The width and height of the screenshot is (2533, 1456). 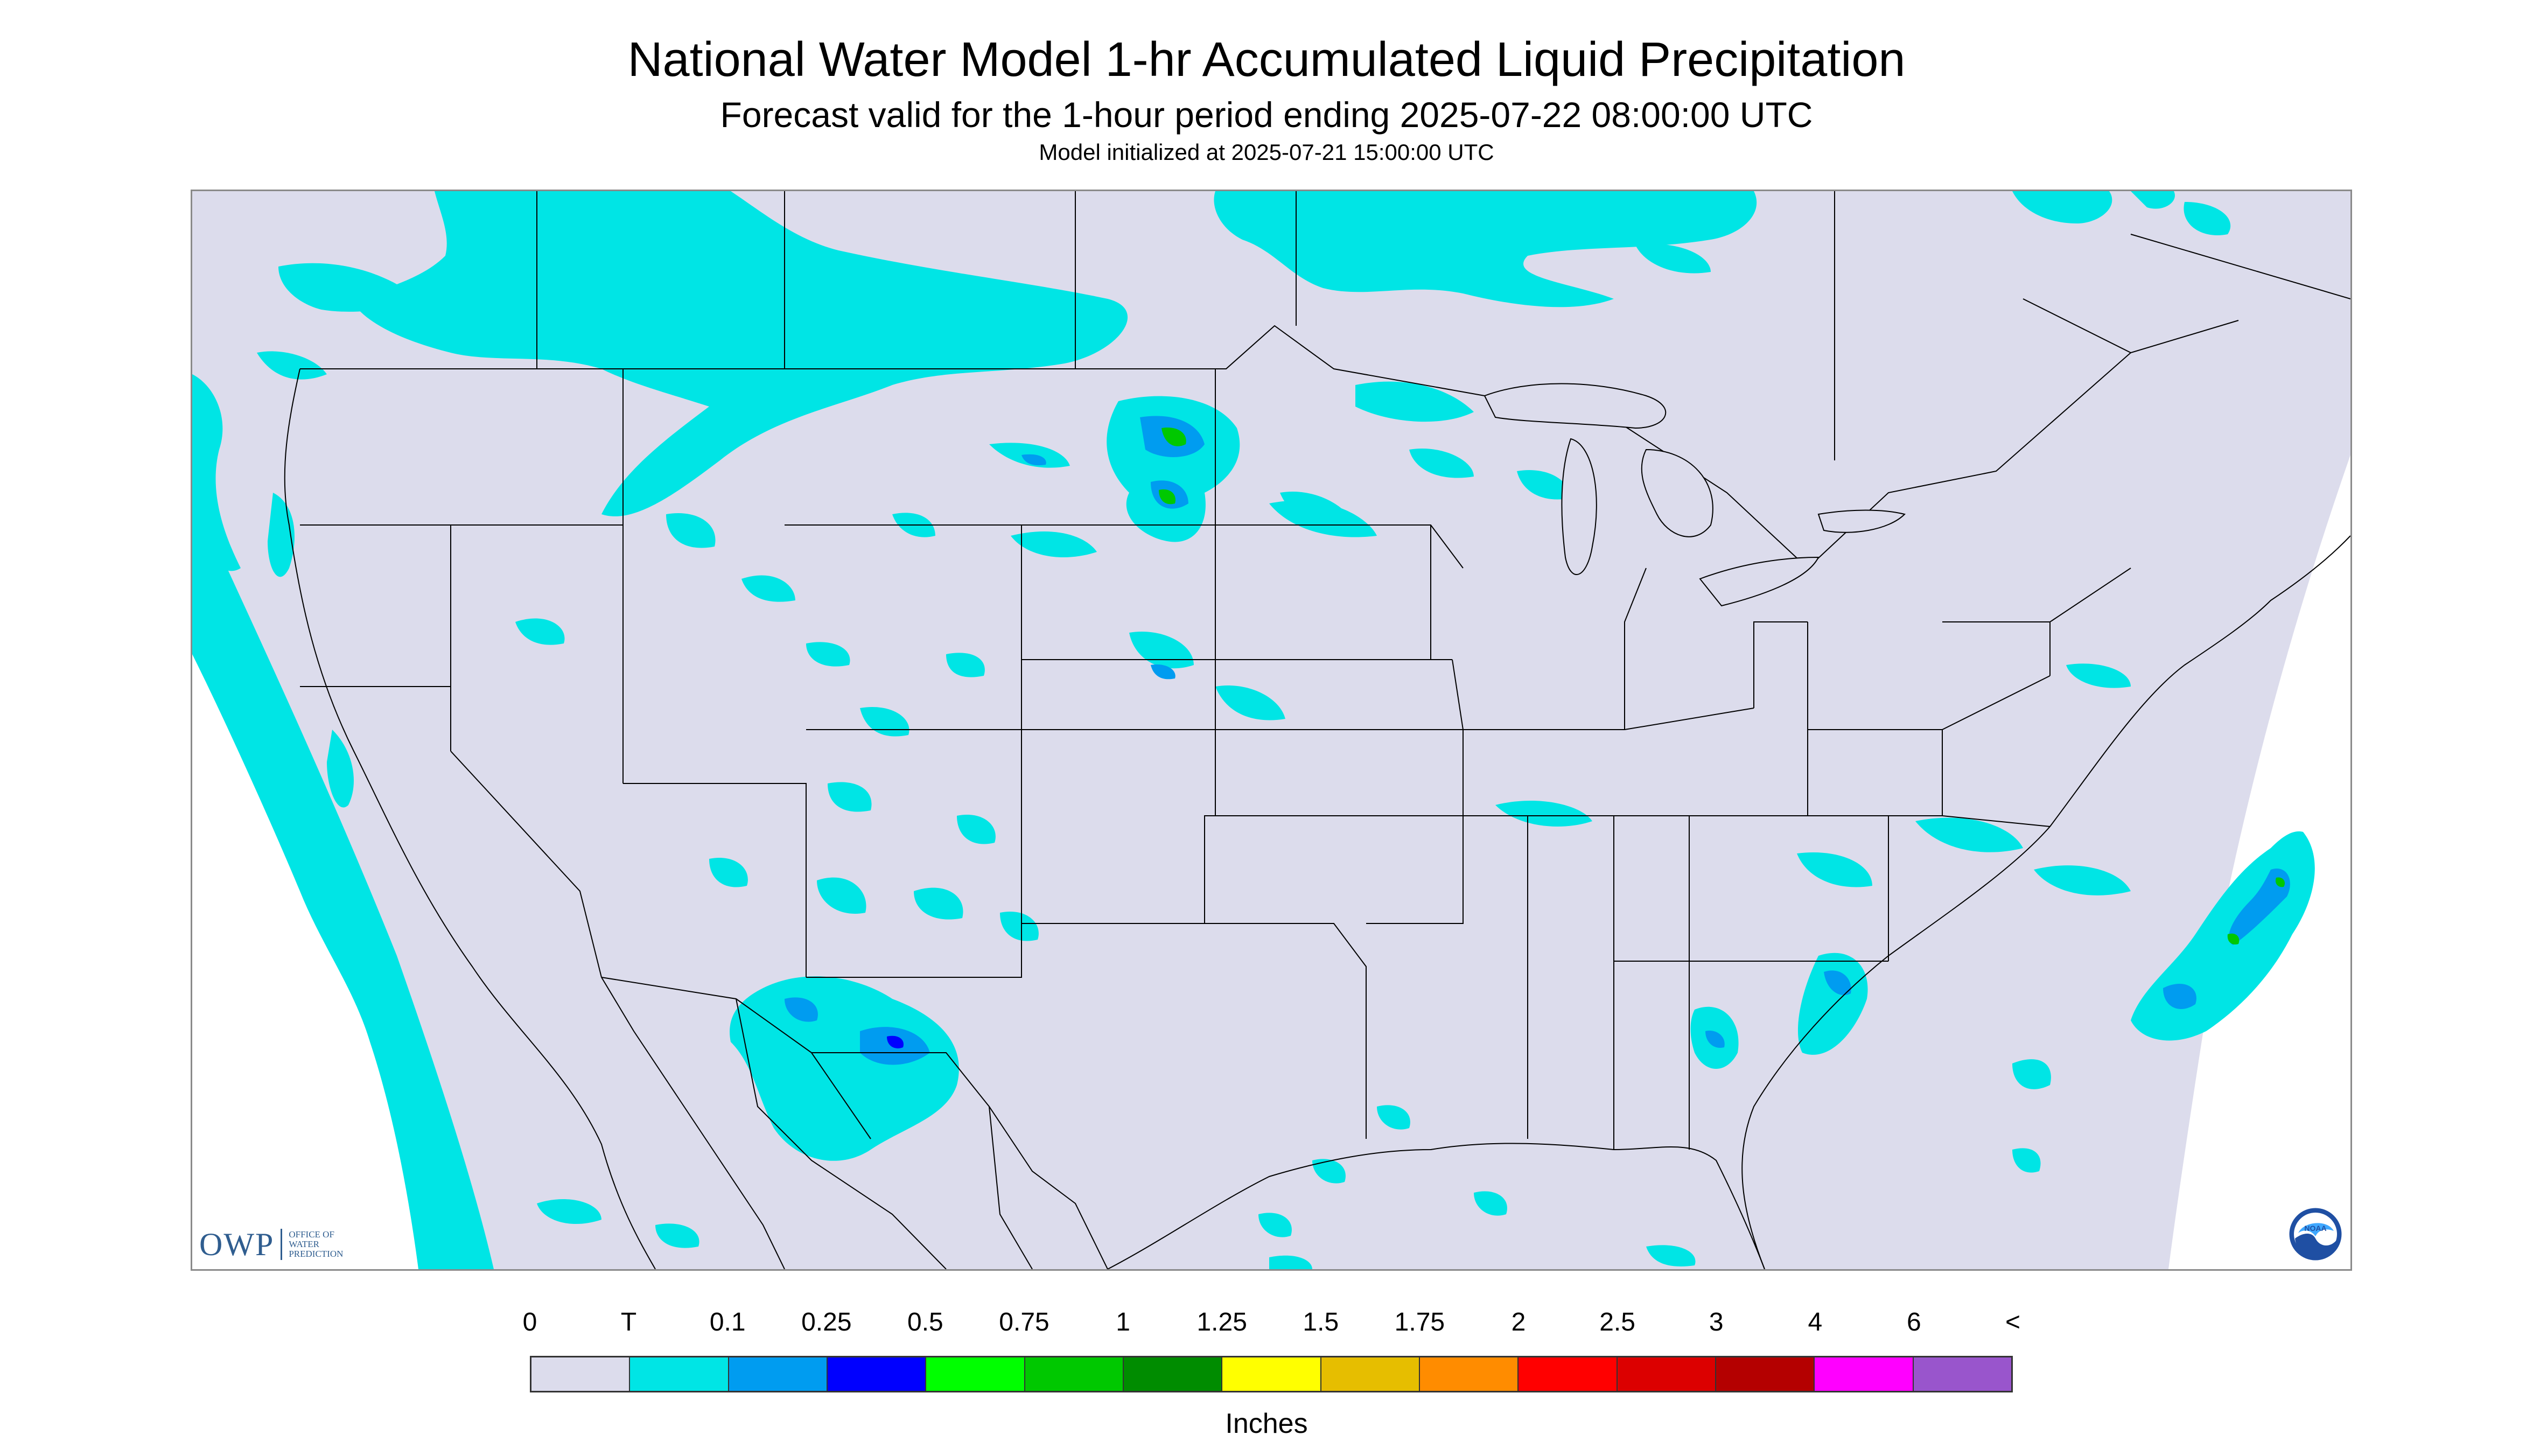 What do you see at coordinates (1933, 232) in the screenshot?
I see `canada-northeast-patches` at bounding box center [1933, 232].